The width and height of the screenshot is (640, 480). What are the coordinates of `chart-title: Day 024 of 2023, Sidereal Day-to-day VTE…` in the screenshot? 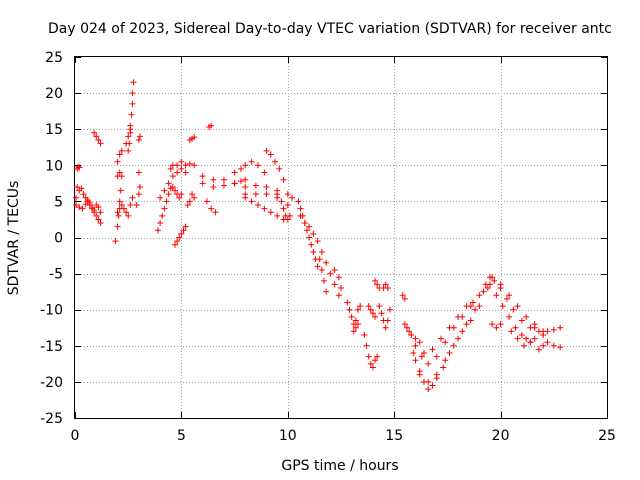 It's located at (330, 29).